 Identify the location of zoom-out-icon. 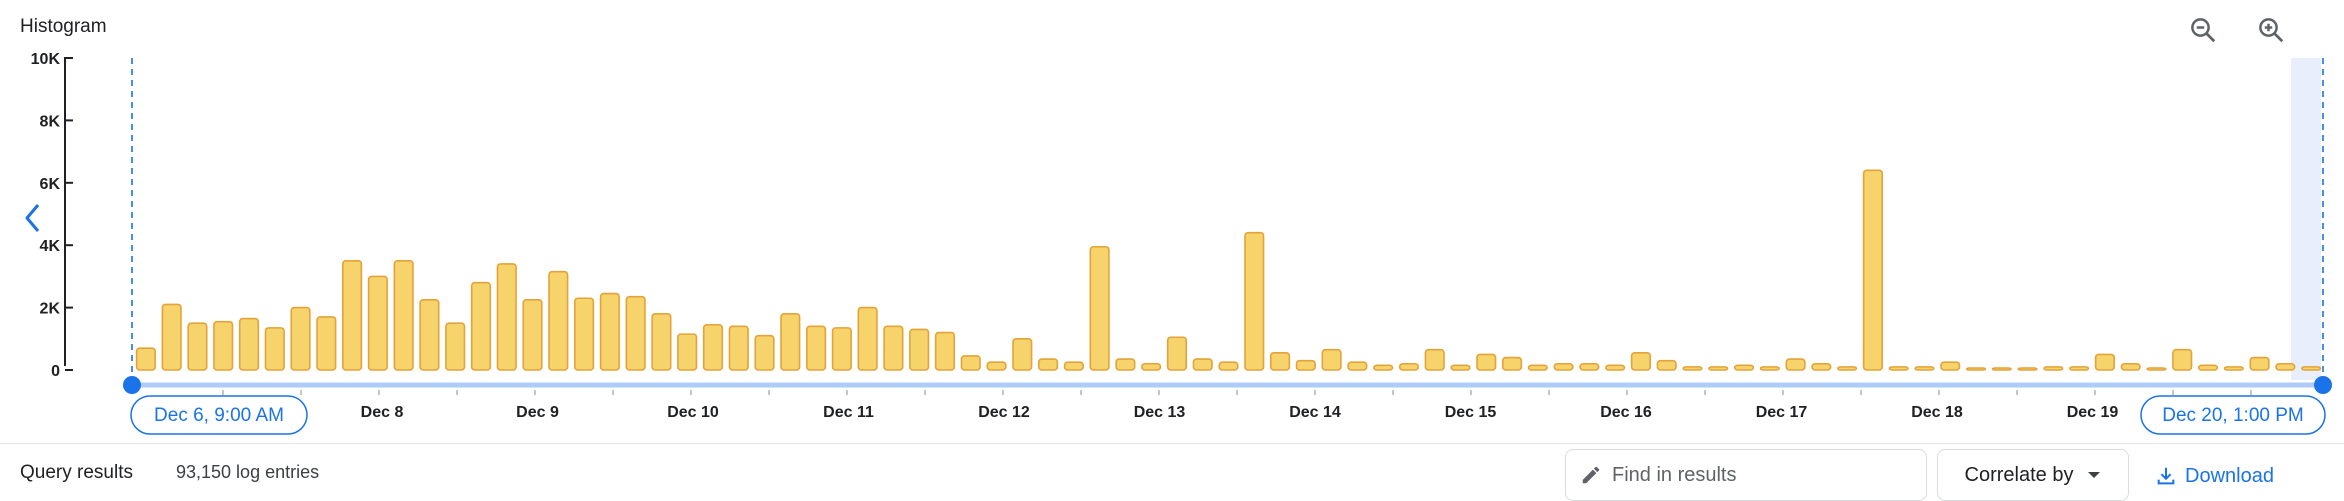
(2203, 30).